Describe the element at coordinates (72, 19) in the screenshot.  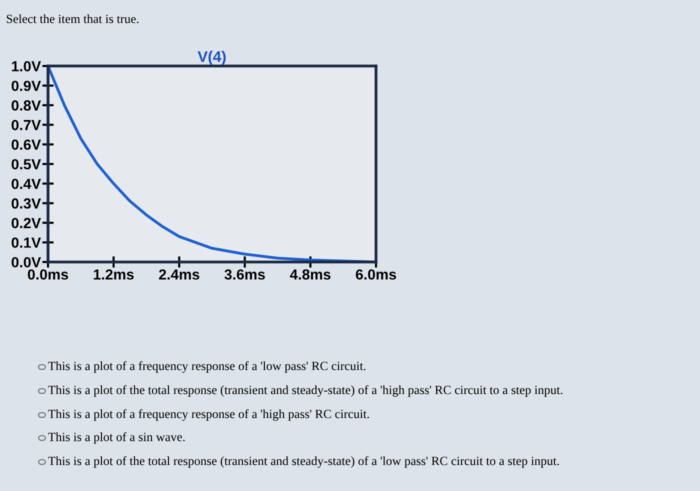
I see `text: Select the item that is true.` at that location.